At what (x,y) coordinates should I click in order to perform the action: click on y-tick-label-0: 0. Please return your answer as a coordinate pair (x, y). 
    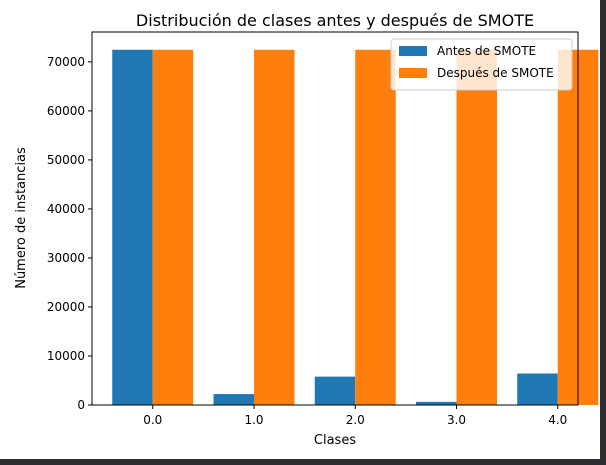
    Looking at the image, I should click on (81, 405).